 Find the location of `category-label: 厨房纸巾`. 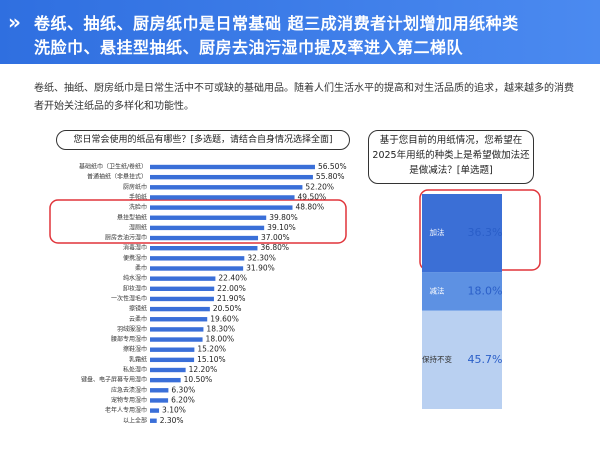

category-label: 厨房纸巾 is located at coordinates (135, 187).